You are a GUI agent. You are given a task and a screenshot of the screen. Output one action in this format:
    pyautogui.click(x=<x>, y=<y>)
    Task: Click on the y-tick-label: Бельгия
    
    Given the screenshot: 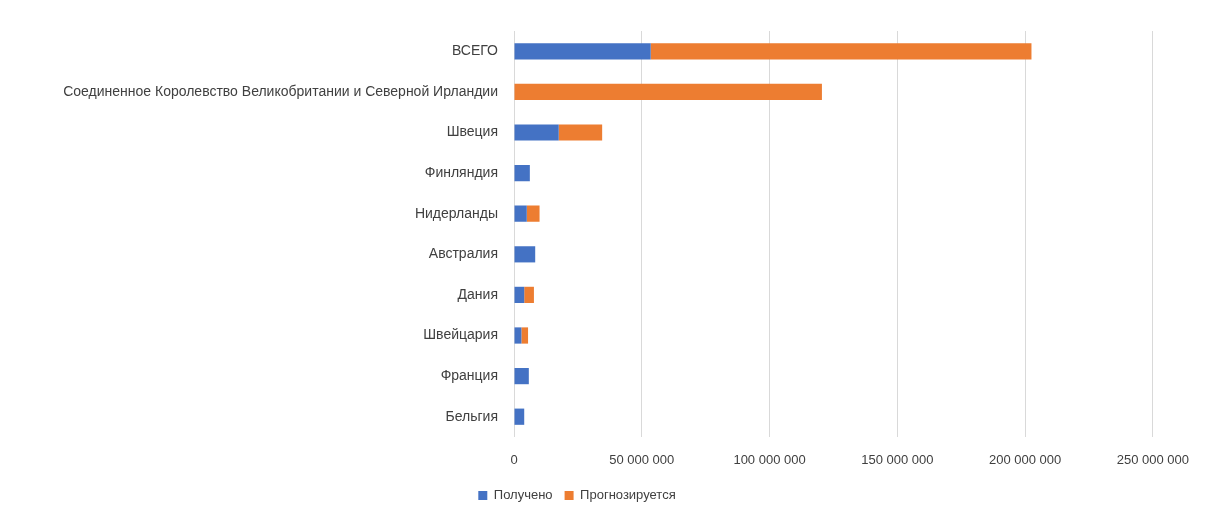 What is the action you would take?
    pyautogui.click(x=471, y=415)
    